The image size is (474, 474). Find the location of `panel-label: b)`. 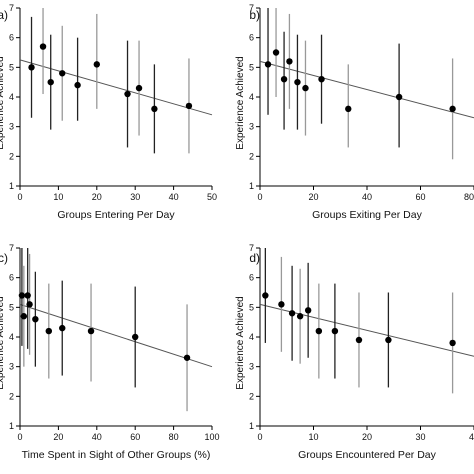

panel-label: b) is located at coordinates (254, 15).